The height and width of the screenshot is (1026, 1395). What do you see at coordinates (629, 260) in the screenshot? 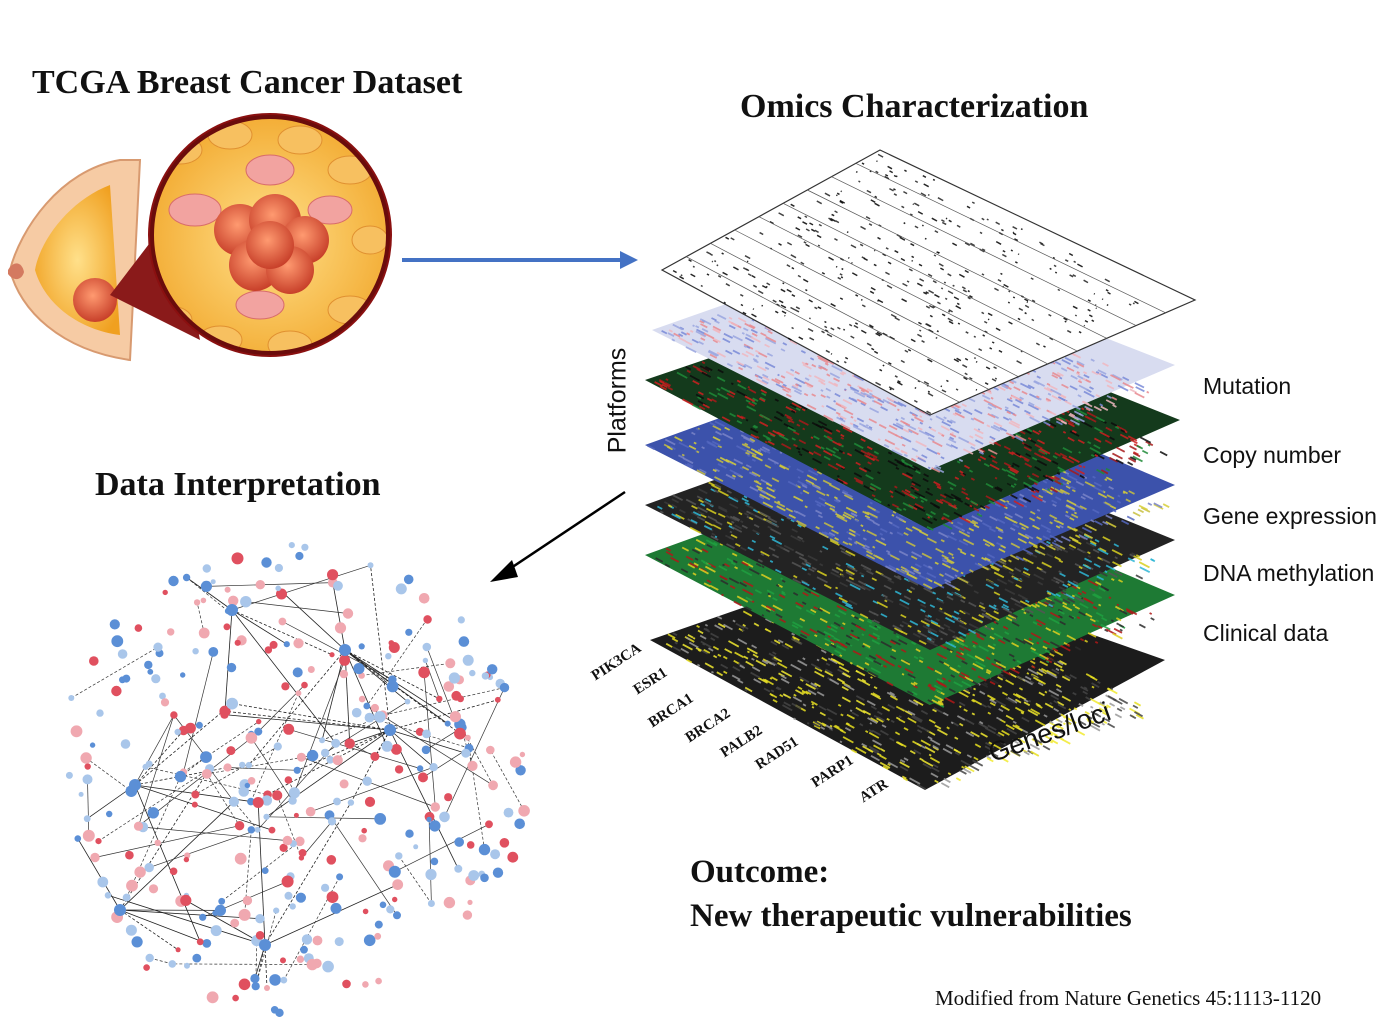
I see `dataset-to-omics-arrowhead` at bounding box center [629, 260].